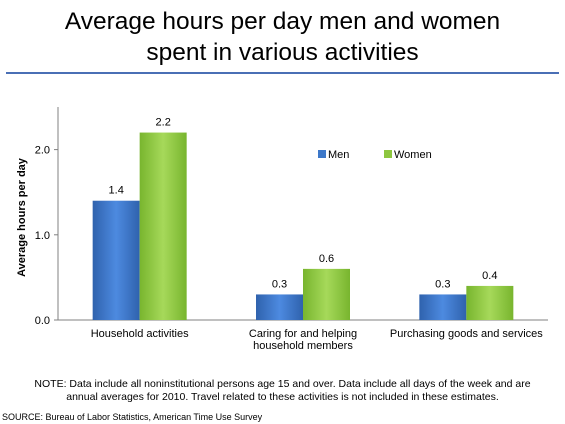  Describe the element at coordinates (282, 21) in the screenshot. I see `slide-title-line-1: Average hours per day men and women` at that location.